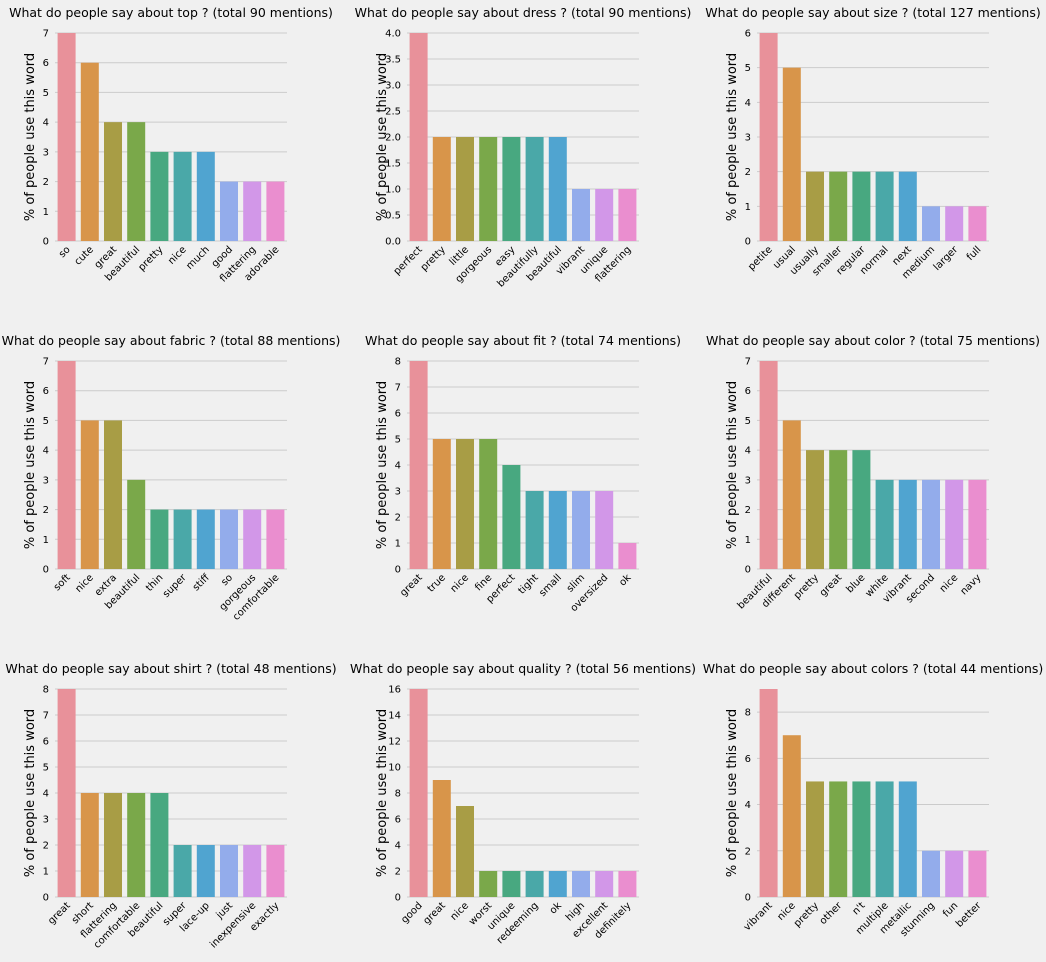 Image resolution: width=1046 pixels, height=962 pixels. Describe the element at coordinates (66, 137) in the screenshot. I see `bar-so` at that location.